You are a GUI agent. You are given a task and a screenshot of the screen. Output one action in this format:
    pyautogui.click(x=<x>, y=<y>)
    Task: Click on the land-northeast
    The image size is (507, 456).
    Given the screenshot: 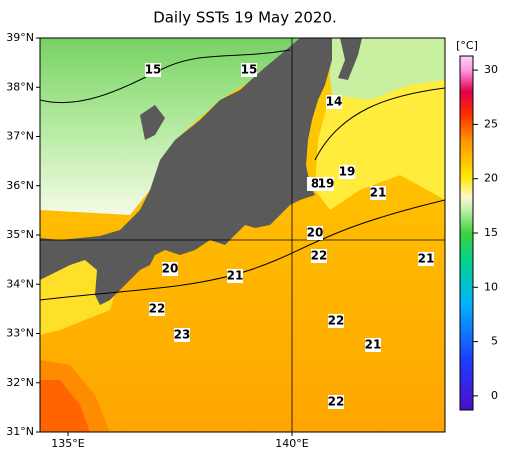 What is the action you would take?
    pyautogui.click(x=350, y=59)
    